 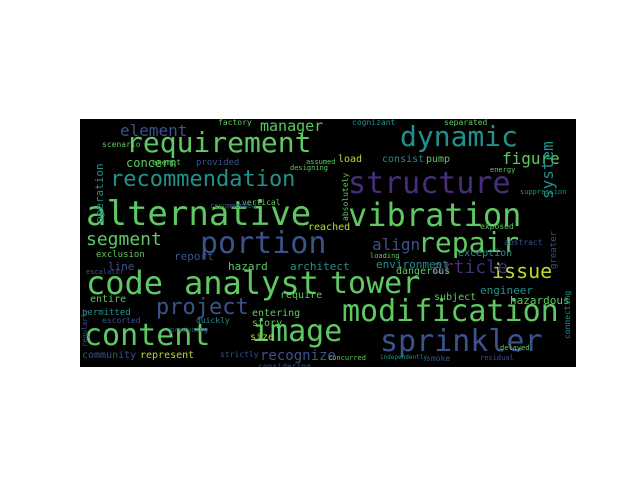 I want to click on word-delayed: delayed, so click(x=515, y=348).